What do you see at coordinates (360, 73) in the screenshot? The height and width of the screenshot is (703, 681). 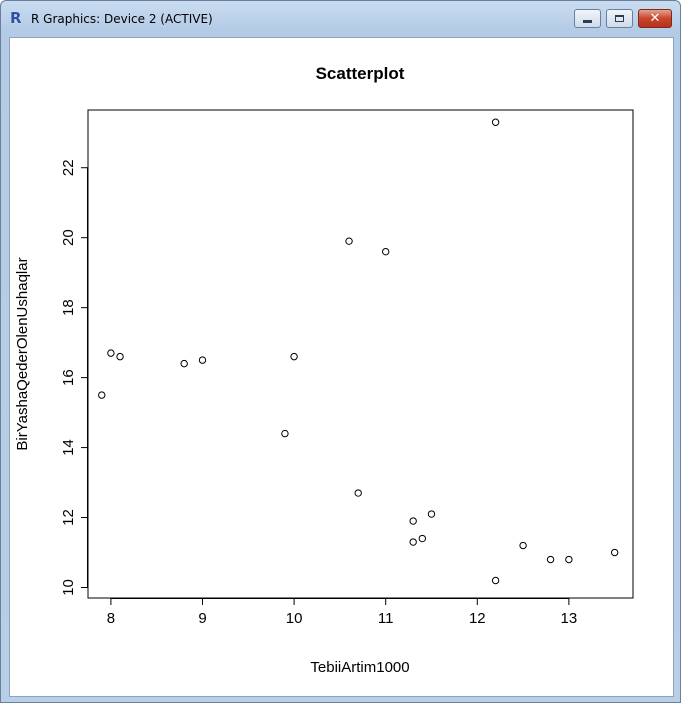 I see `chart-title: Scatterplot` at bounding box center [360, 73].